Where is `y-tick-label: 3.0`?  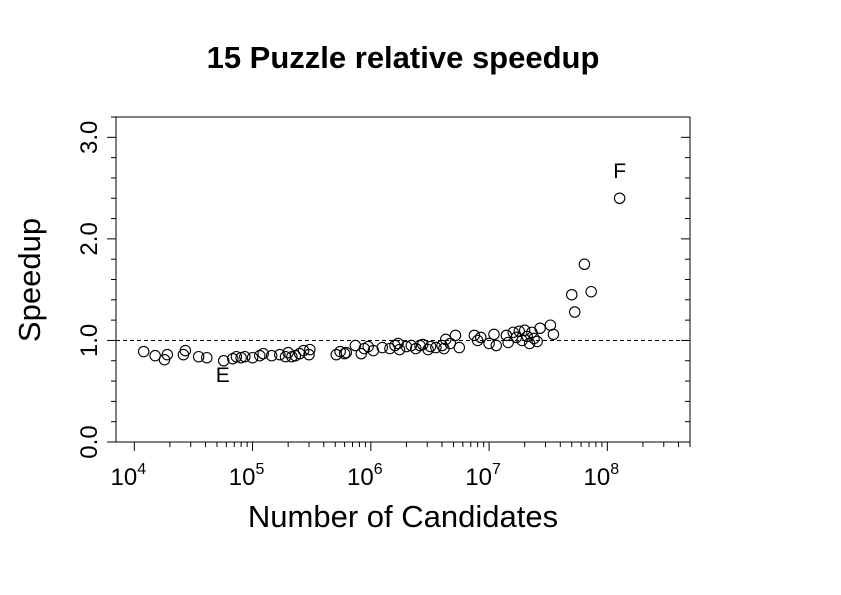
y-tick-label: 3.0 is located at coordinates (89, 137).